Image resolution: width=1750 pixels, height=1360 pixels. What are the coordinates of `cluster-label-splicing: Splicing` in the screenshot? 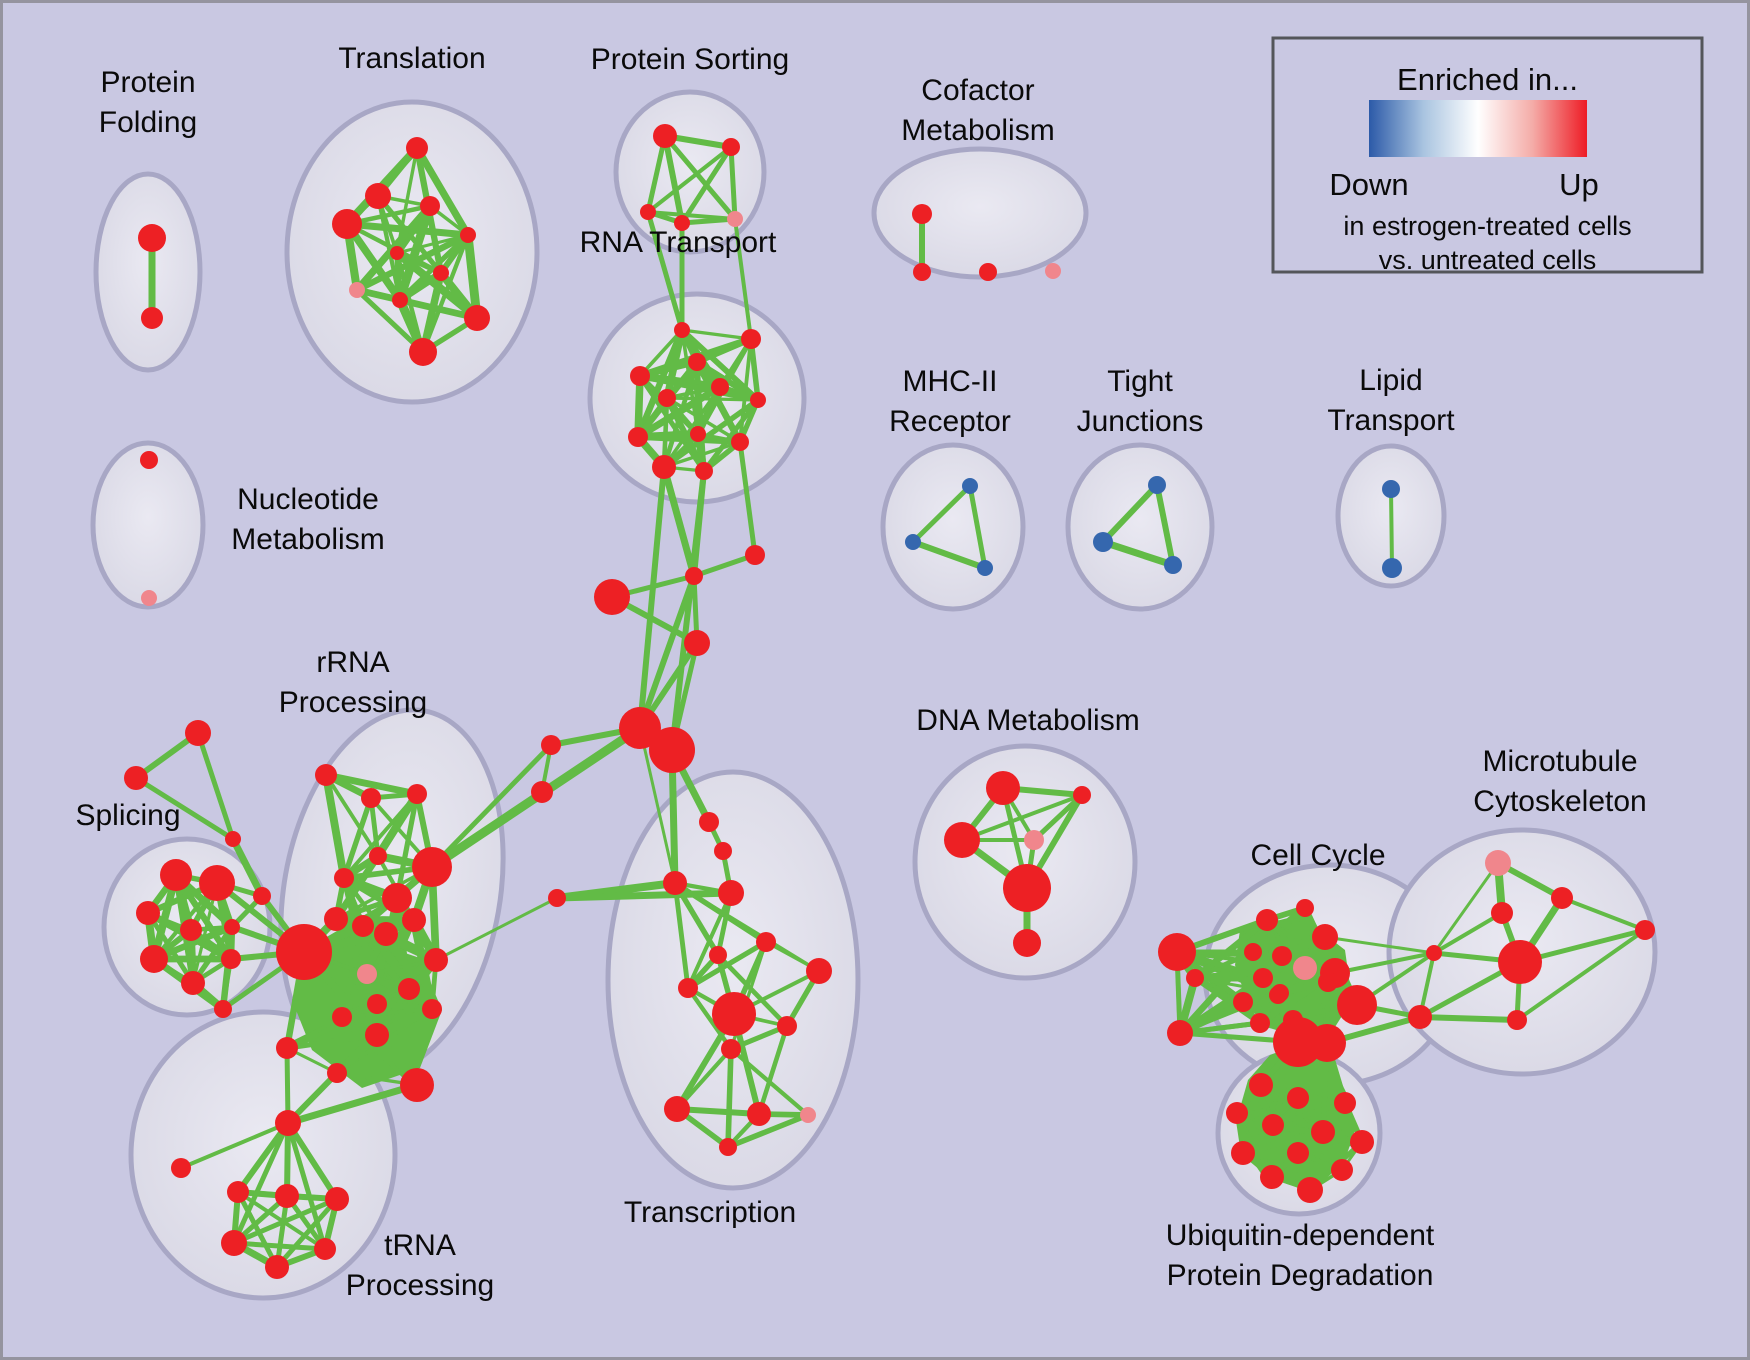 It's located at (127, 815).